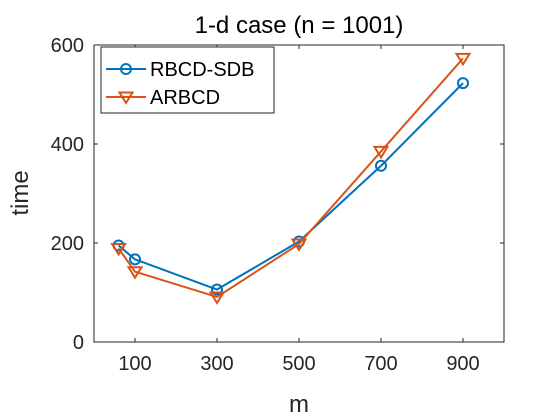  I want to click on legend-label-arbcd: ARBCD, so click(185, 98).